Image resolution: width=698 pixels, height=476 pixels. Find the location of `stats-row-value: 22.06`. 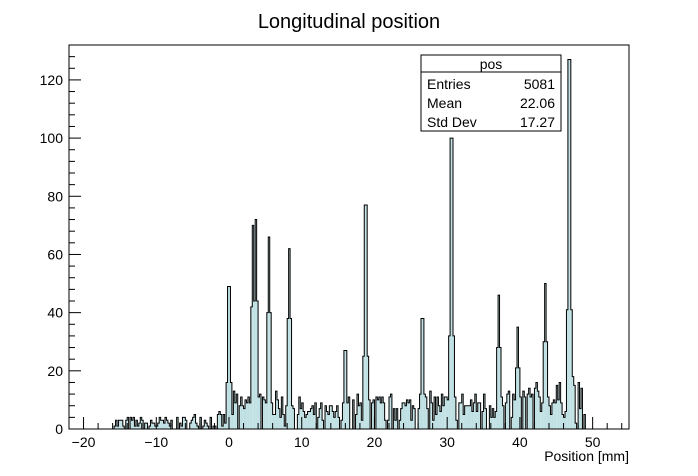

stats-row-value: 22.06 is located at coordinates (537, 103).